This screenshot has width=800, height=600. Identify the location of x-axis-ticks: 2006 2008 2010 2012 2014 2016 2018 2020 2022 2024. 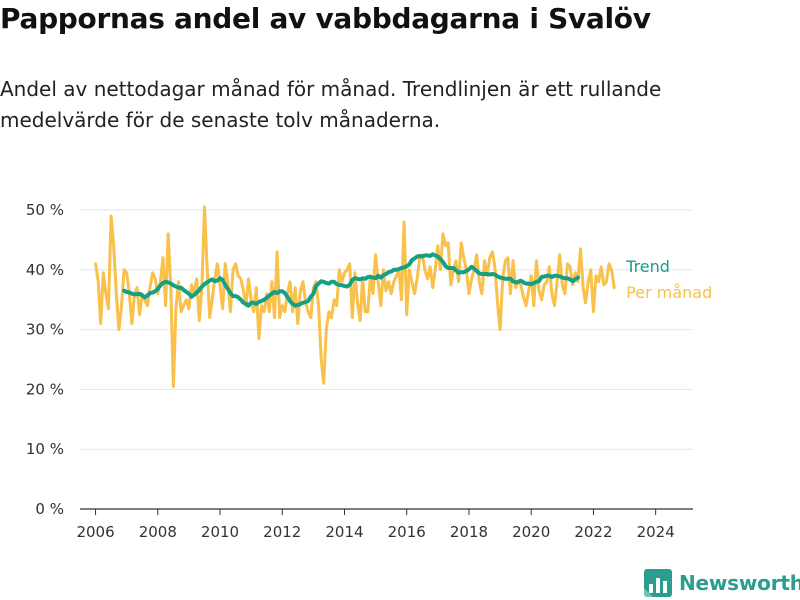
(384, 524).